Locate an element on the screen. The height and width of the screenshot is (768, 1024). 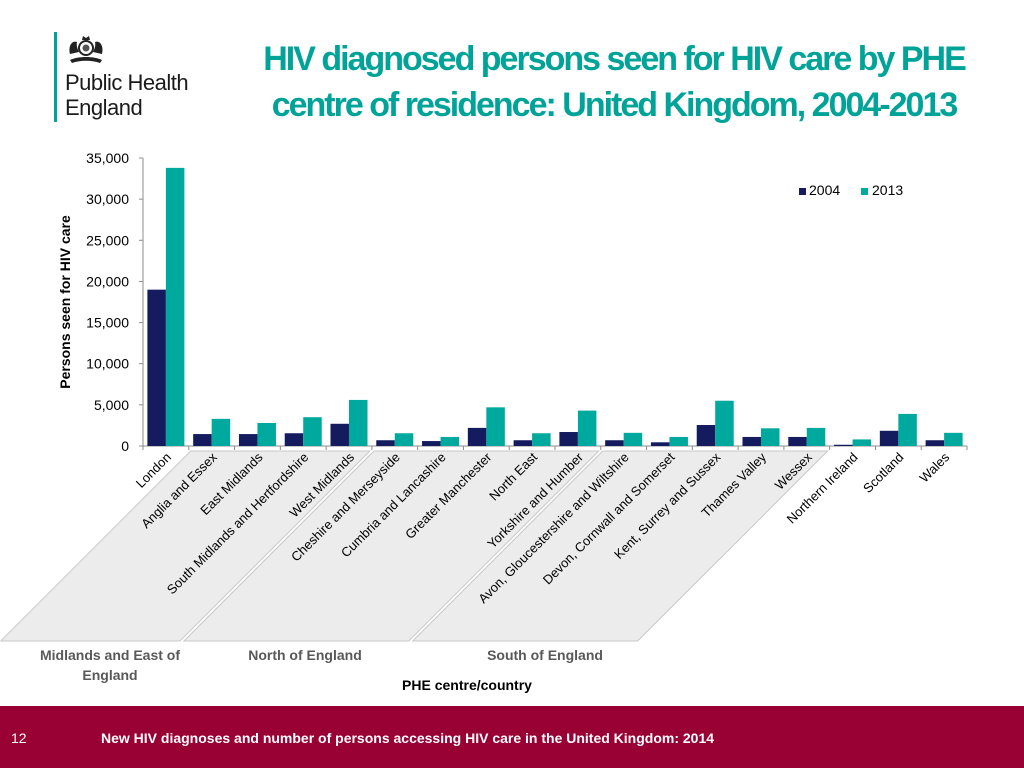
category-label: Wales is located at coordinates (934, 467).